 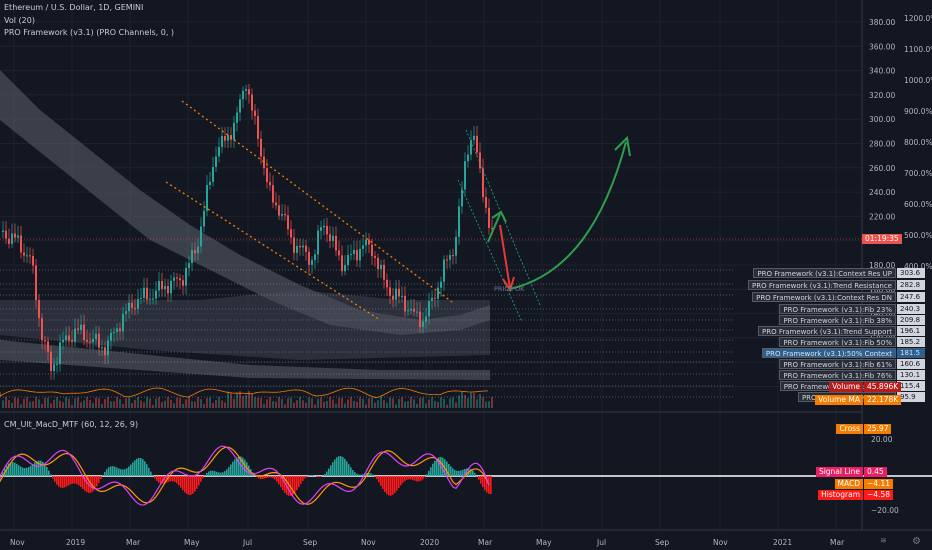 What do you see at coordinates (911, 309) in the screenshot?
I see `pro-tag-value: 240.3` at bounding box center [911, 309].